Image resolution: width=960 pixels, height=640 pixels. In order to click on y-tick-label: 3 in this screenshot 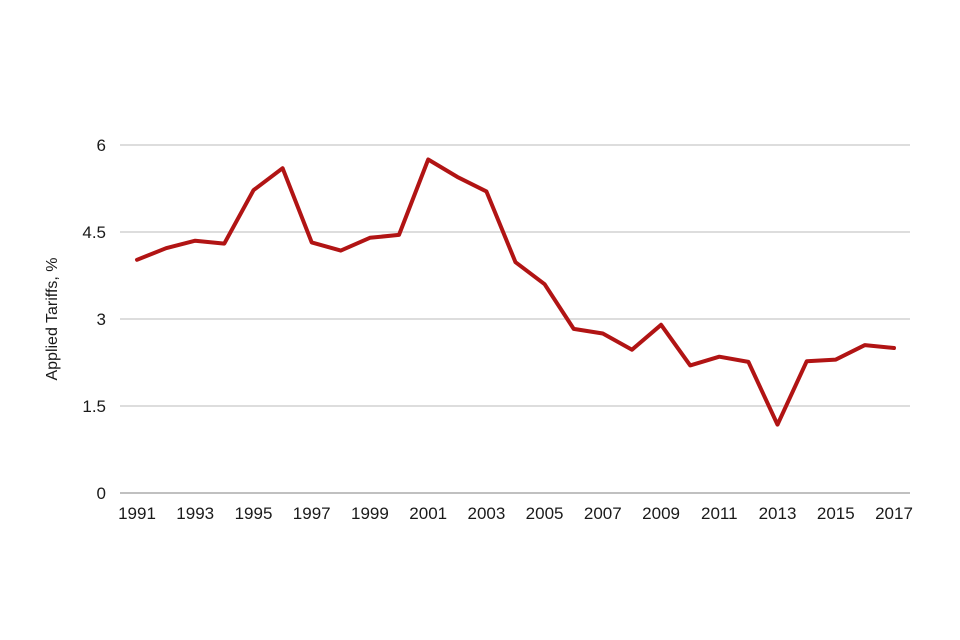, I will do `click(101, 319)`.